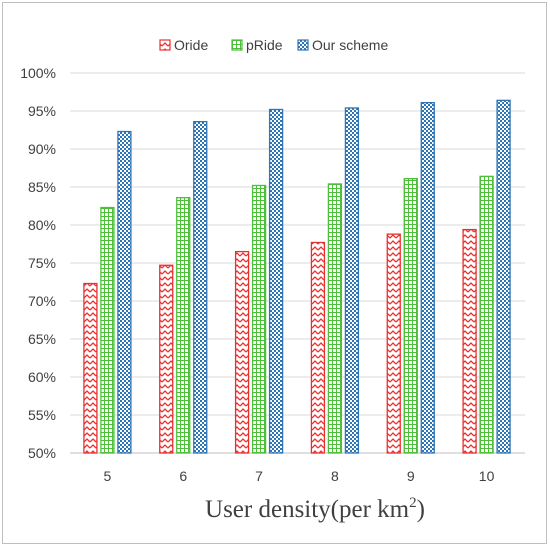  Describe the element at coordinates (487, 476) in the screenshot. I see `x-tick-label: 10` at that location.